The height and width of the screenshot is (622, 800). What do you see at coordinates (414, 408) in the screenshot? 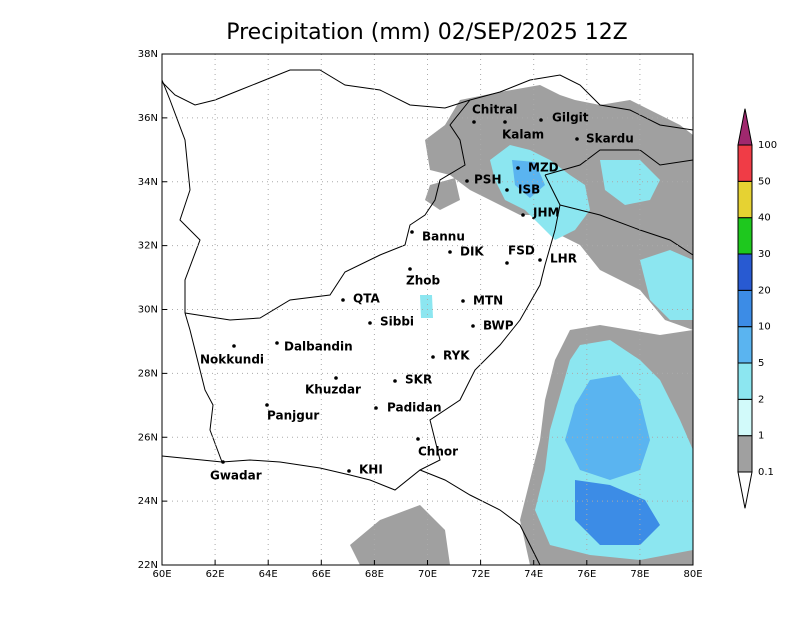
I see `city-label: Padidan` at bounding box center [414, 408].